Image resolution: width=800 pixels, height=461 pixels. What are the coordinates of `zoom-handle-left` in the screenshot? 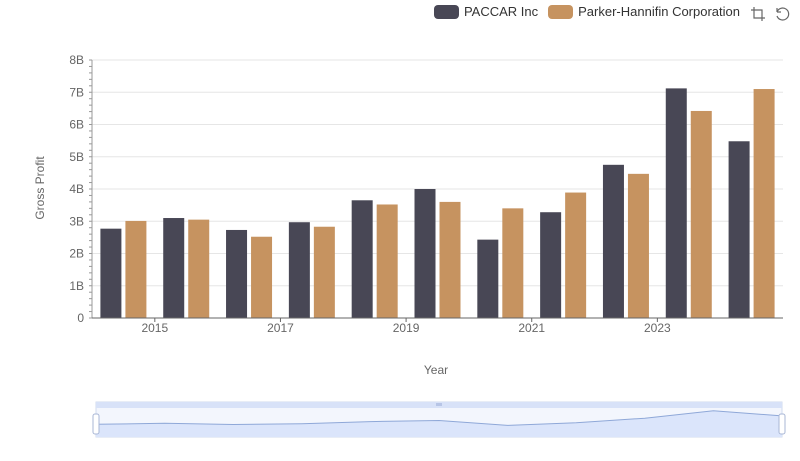 It's located at (96, 424).